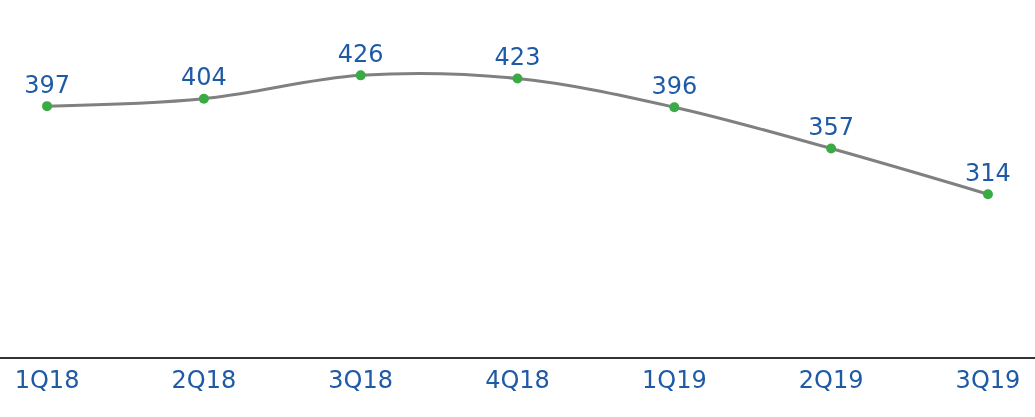  I want to click on data-label: 314, so click(988, 172).